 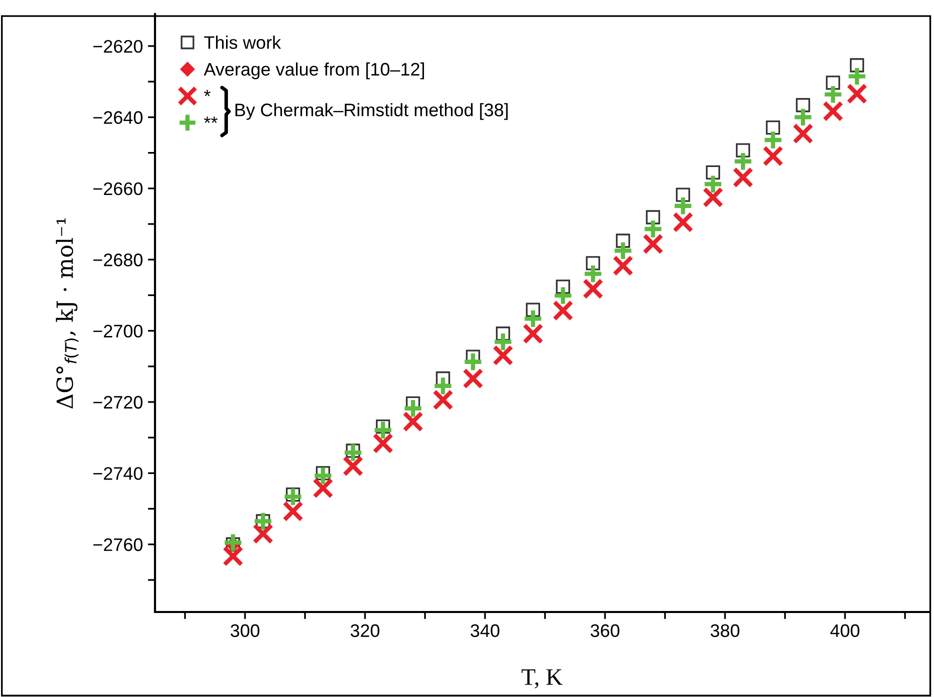 What do you see at coordinates (605, 631) in the screenshot?
I see `x-tick-label: 360` at bounding box center [605, 631].